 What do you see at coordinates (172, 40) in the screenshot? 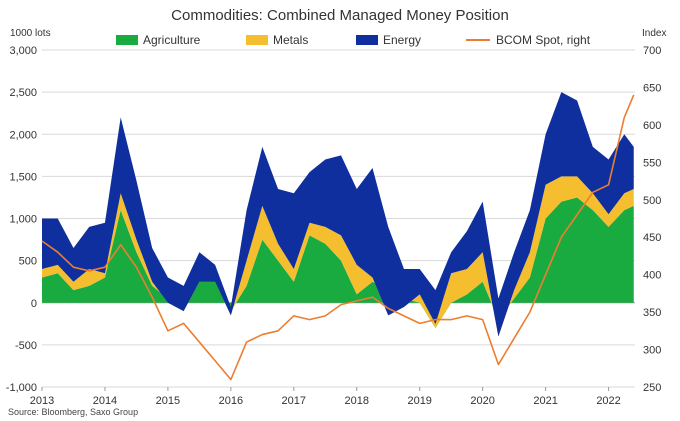
I see `legend-label-agriculture: Agriculture` at bounding box center [172, 40].